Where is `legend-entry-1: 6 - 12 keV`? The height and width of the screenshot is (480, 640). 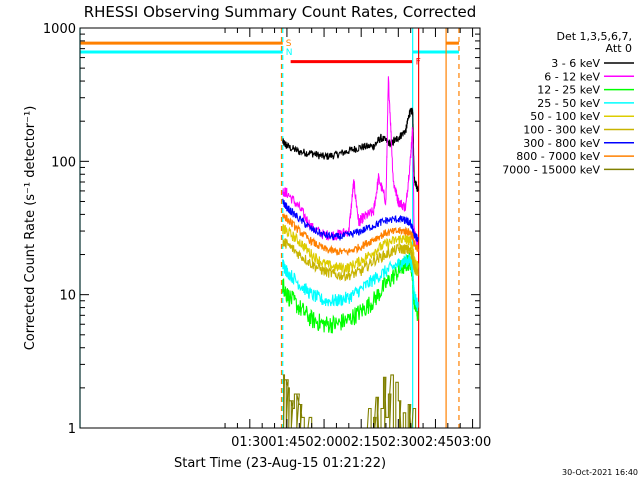 legend-entry-1: 6 - 12 keV is located at coordinates (572, 76).